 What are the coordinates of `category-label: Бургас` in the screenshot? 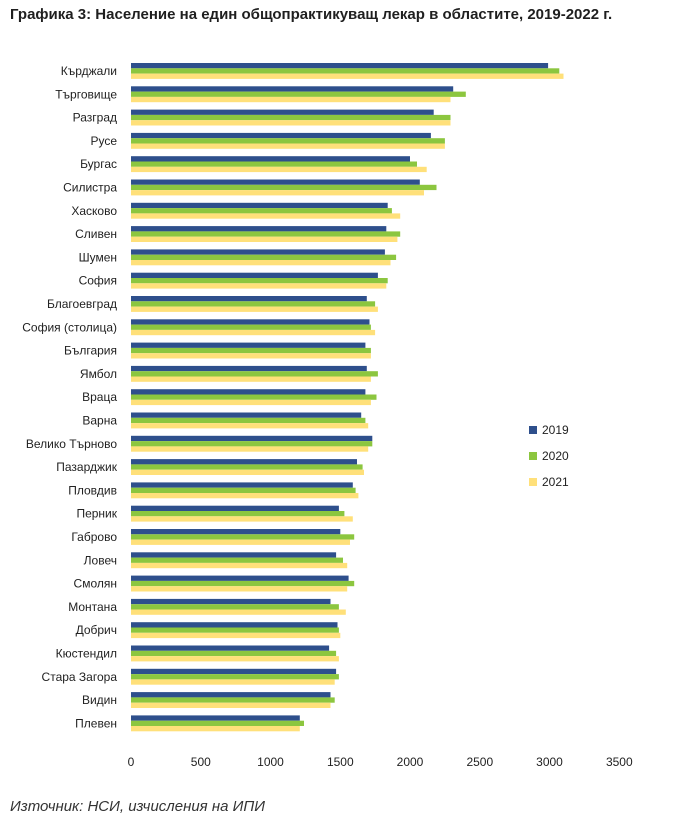 It's located at (98, 164).